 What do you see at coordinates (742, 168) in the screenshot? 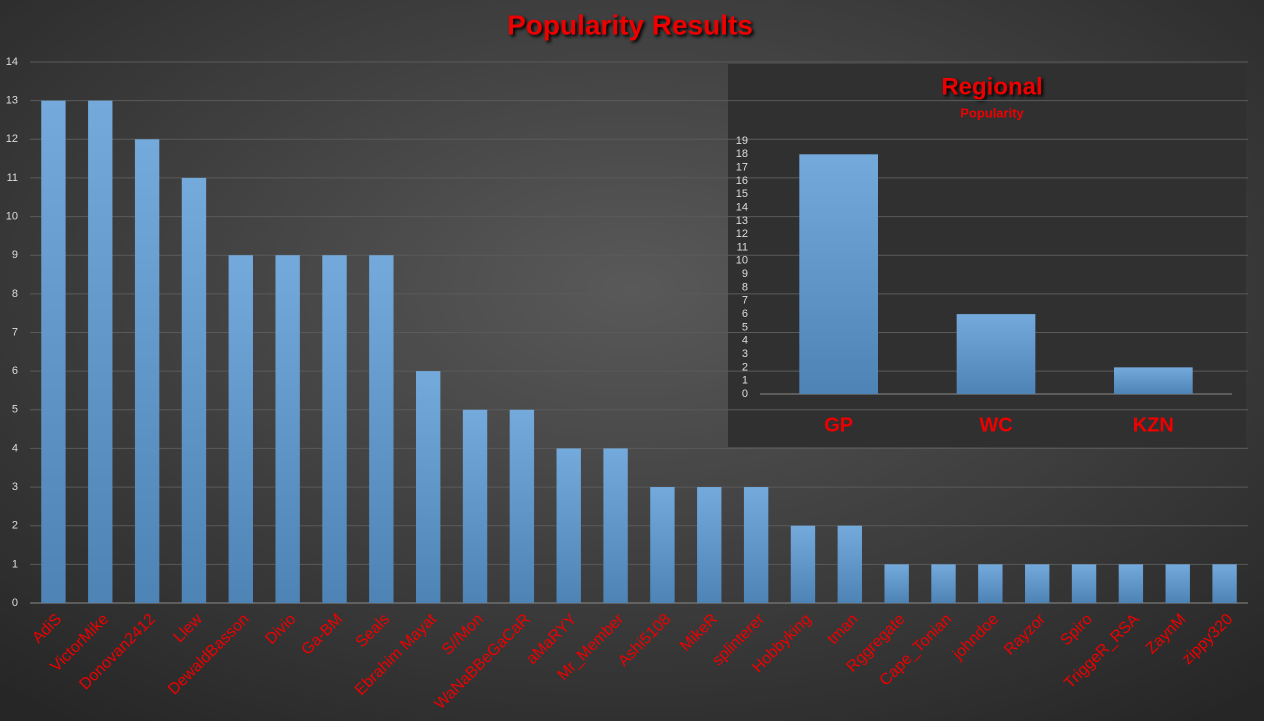
I see `y-tick-label: 17` at bounding box center [742, 168].